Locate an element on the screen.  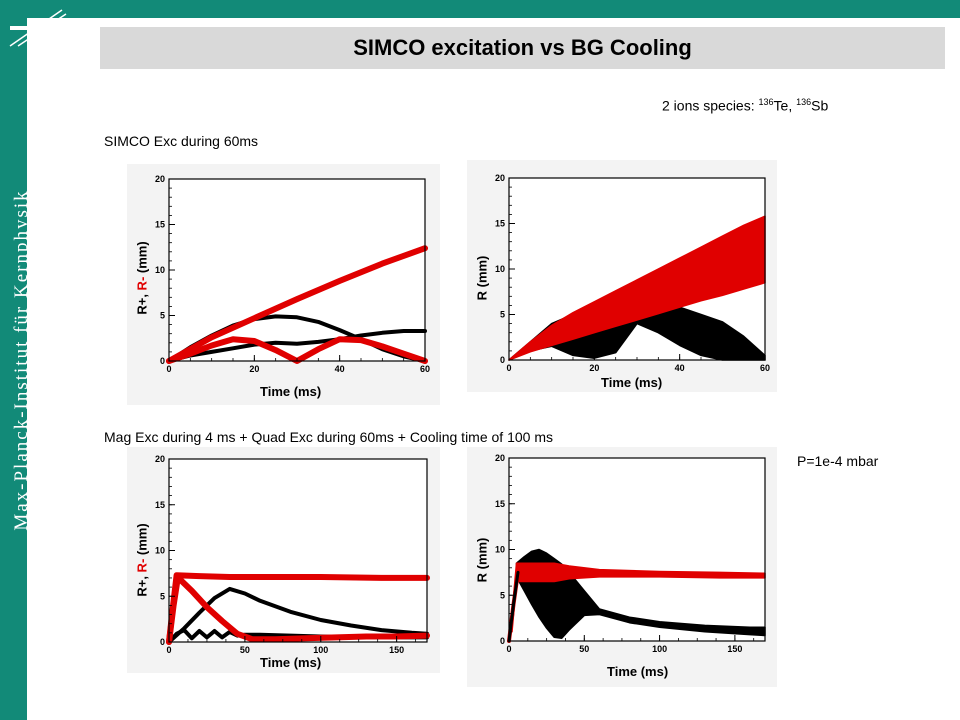
chart-3: 0 50 100 150 0 5 10 15 20 is located at coordinates (292, 554).